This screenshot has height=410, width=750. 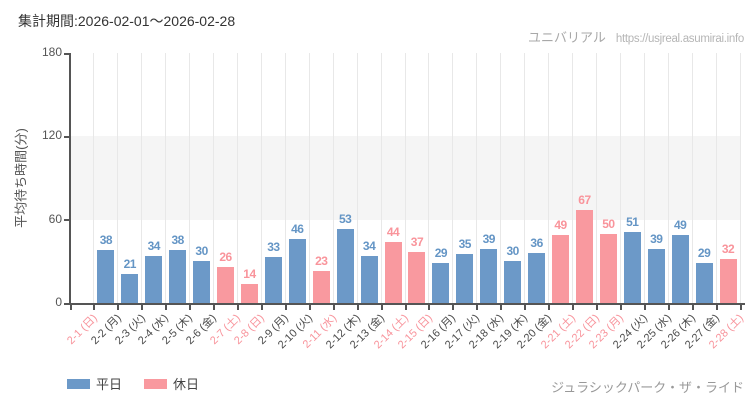 What do you see at coordinates (512, 251) in the screenshot?
I see `bar-value-2-19: 30` at bounding box center [512, 251].